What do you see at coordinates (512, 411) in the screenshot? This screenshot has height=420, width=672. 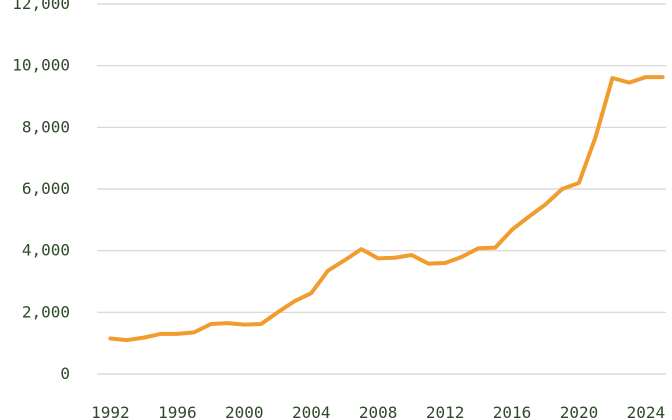 I see `x-tick-label: 2016` at bounding box center [512, 411].